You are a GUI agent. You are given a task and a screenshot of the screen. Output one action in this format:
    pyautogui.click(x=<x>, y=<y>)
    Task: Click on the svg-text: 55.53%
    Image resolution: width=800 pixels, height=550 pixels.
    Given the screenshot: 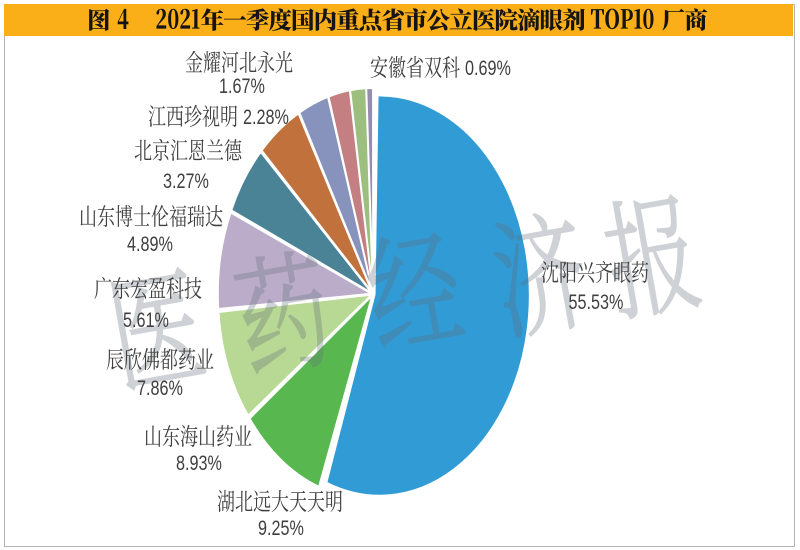 What is the action you would take?
    pyautogui.click(x=596, y=303)
    